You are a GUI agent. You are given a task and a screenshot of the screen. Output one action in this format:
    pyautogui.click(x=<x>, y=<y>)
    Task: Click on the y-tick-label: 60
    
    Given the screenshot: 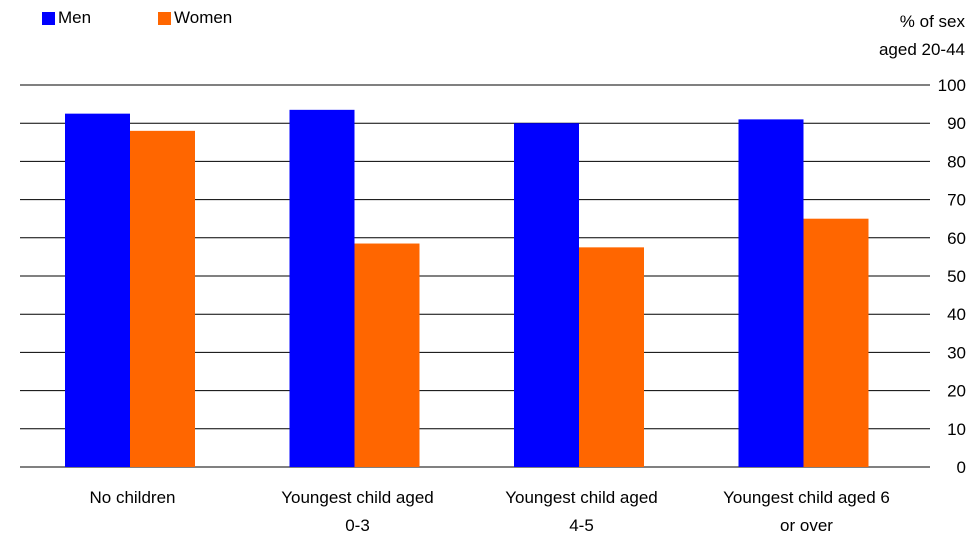 What is the action you would take?
    pyautogui.click(x=956, y=238)
    